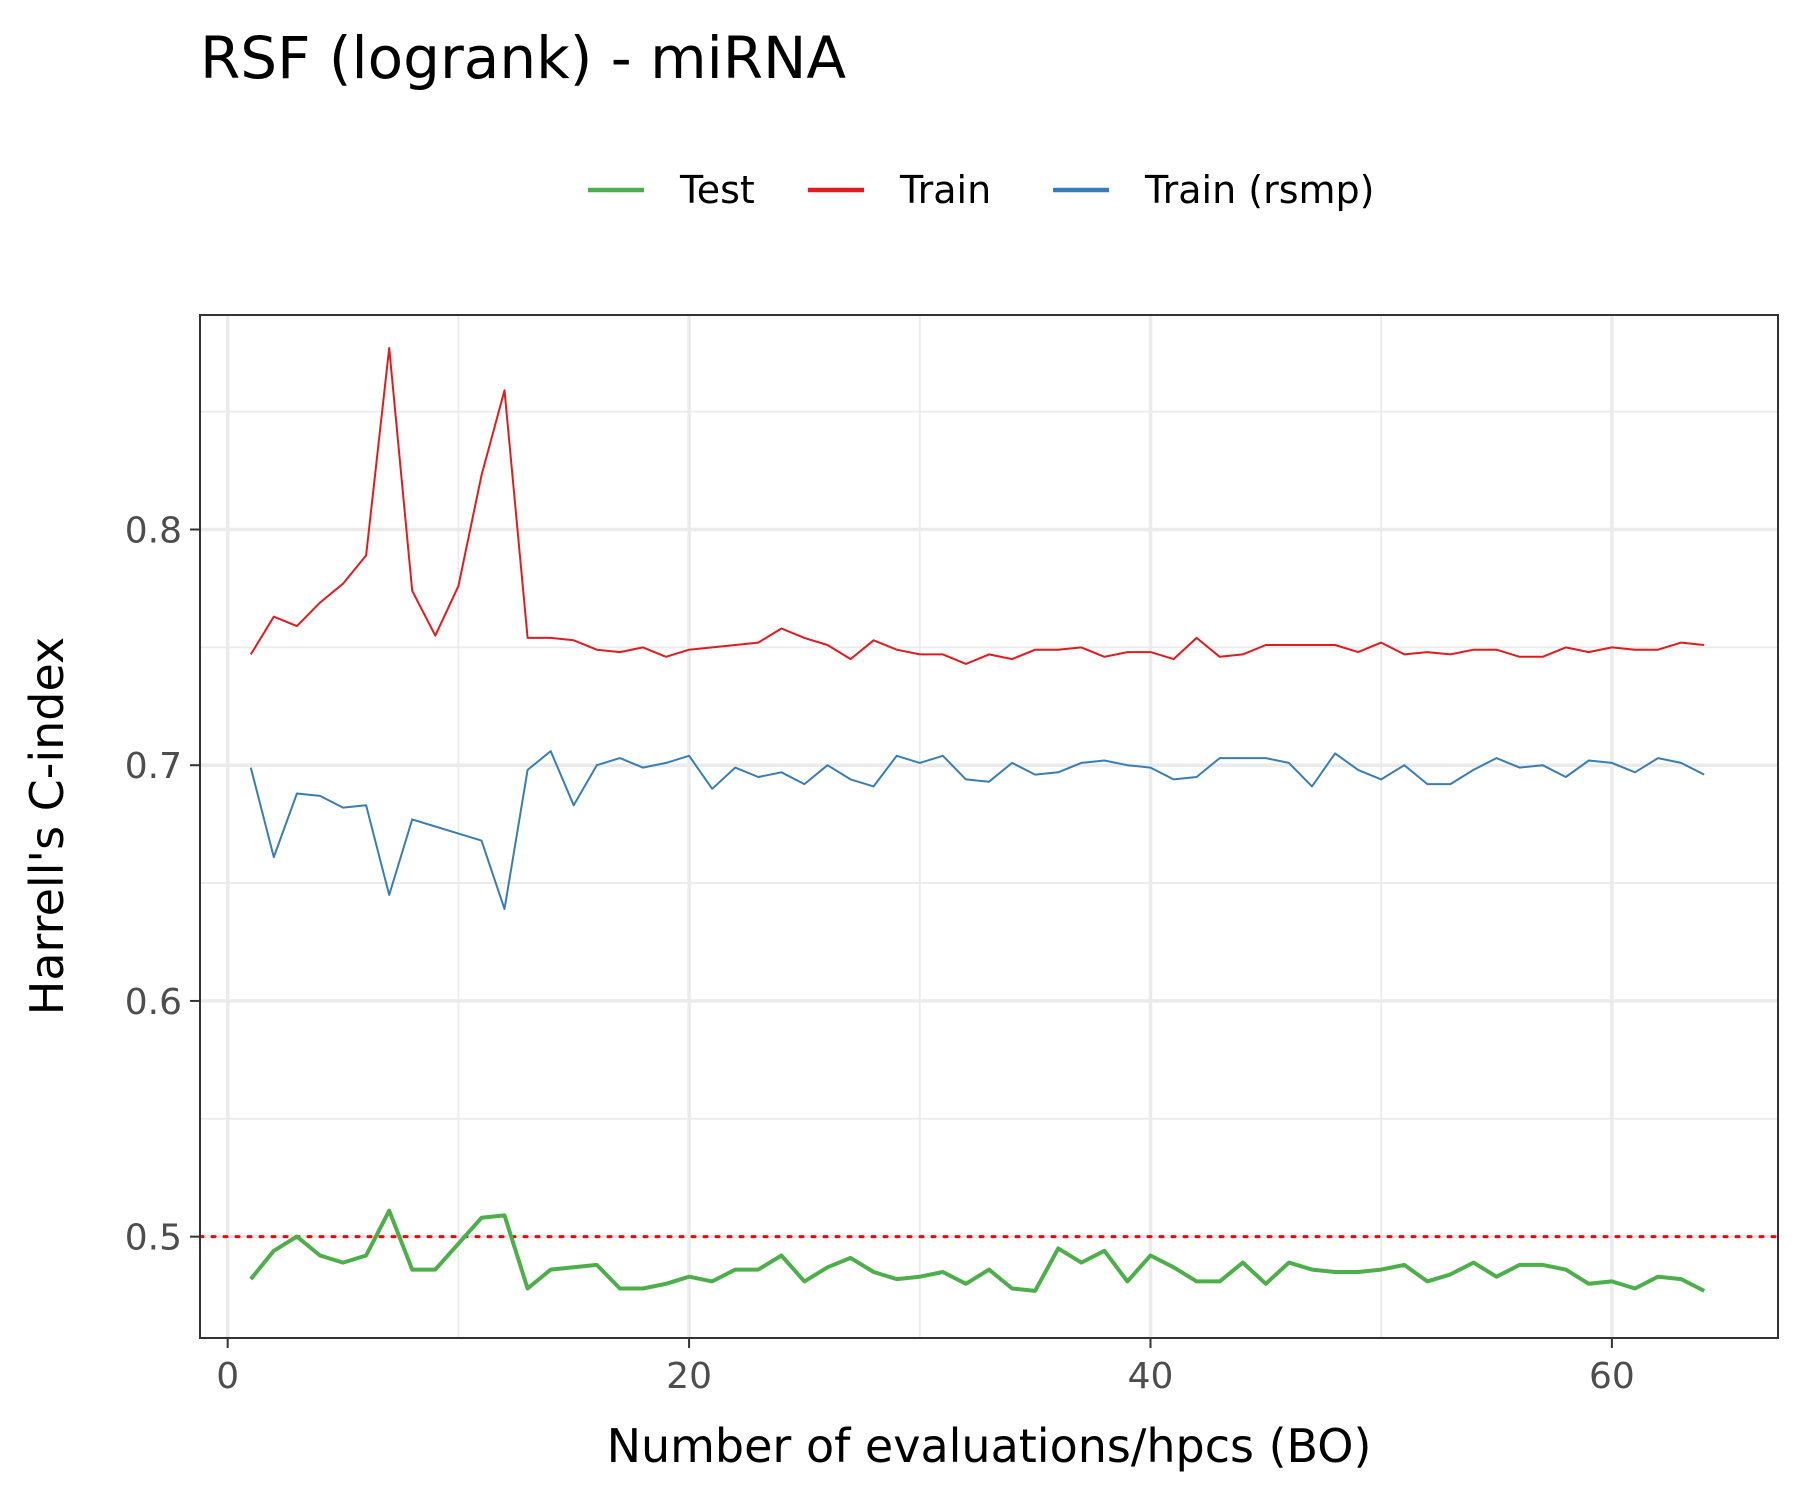 The height and width of the screenshot is (1500, 1800). I want to click on x-tick-label: 0, so click(227, 1376).